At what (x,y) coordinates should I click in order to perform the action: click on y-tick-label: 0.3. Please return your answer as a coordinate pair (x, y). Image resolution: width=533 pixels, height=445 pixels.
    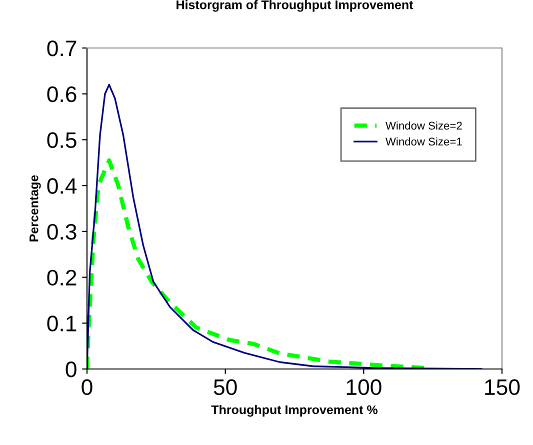
    Looking at the image, I should click on (61, 232).